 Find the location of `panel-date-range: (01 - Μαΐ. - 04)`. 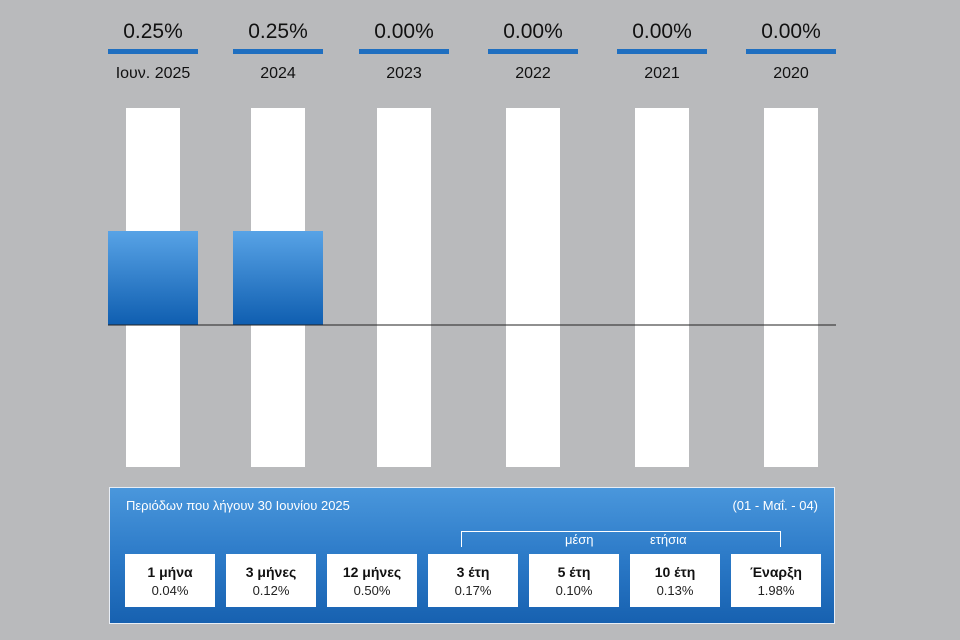

panel-date-range: (01 - Μαΐ. - 04) is located at coordinates (775, 505).